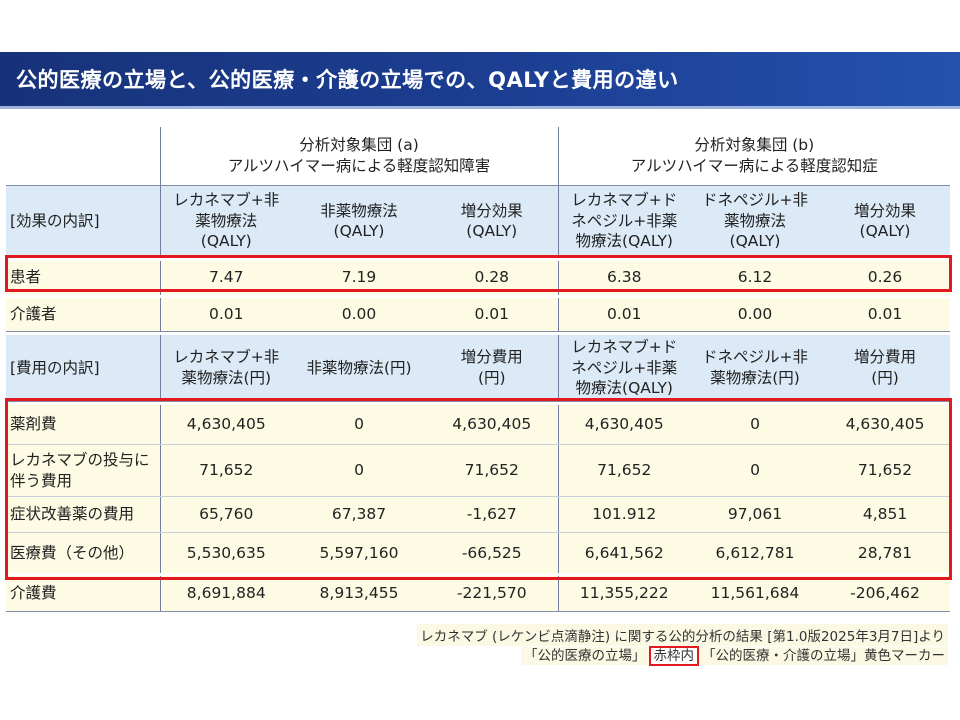 This screenshot has height=720, width=960. I want to click on table-cell: 11,355,222, so click(623, 593).